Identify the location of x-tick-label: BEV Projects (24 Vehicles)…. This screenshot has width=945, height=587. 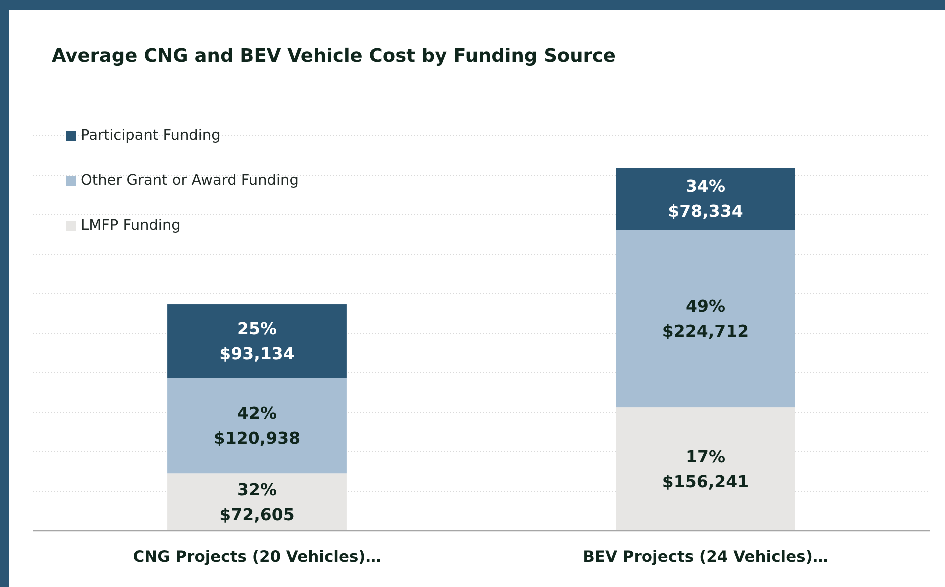
(705, 557).